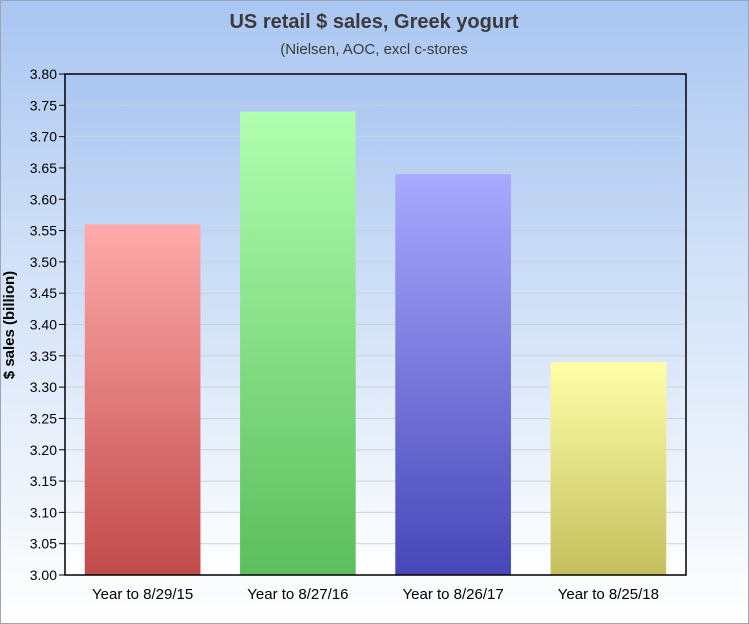  Describe the element at coordinates (43, 512) in the screenshot. I see `y-tick-label: 3.10` at that location.